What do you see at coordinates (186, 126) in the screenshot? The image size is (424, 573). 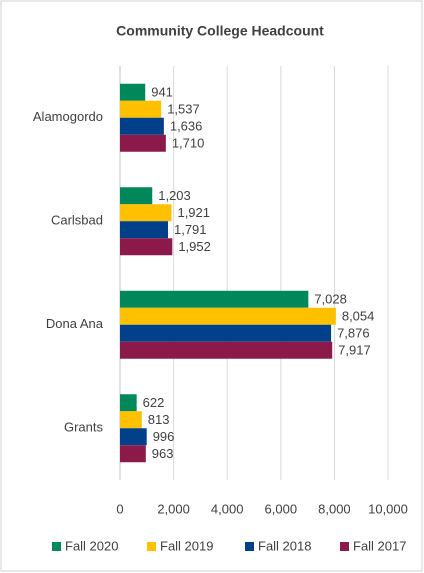 I see `value-label: 1,636` at bounding box center [186, 126].